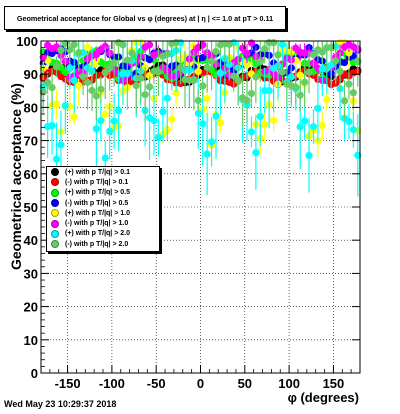 The height and width of the screenshot is (414, 400). I want to click on y-tick-label: 40, so click(31, 240).